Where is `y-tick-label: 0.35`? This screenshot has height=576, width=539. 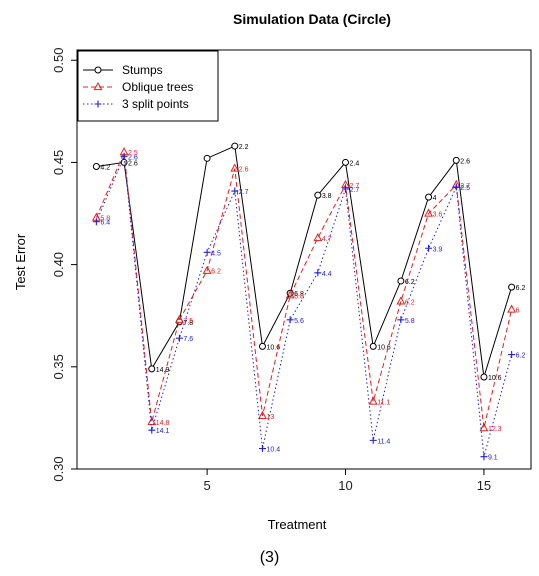
y-tick-label: 0.35 is located at coordinates (58, 366).